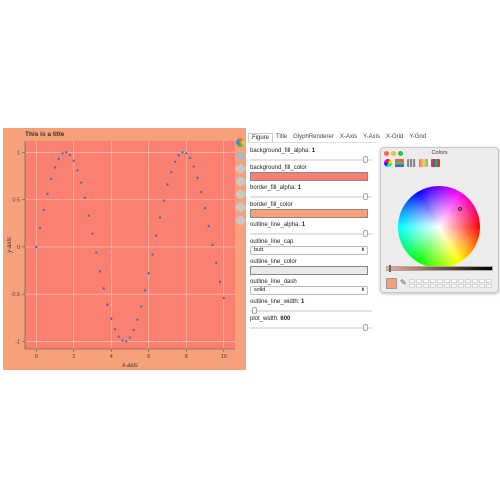  What do you see at coordinates (240, 194) in the screenshot?
I see `save-tool-icon` at bounding box center [240, 194].